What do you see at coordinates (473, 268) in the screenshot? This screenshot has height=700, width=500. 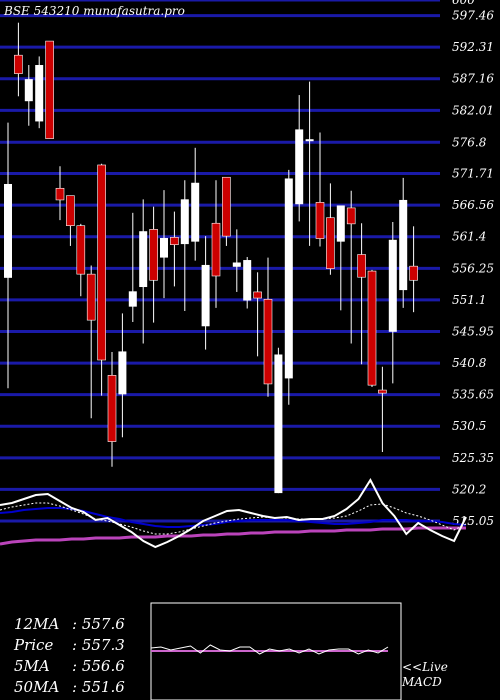 I see `price-tick-label: 556.25` at bounding box center [473, 268].